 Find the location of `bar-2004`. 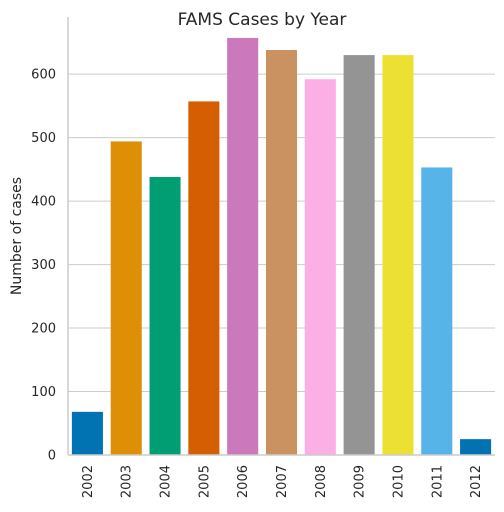

bar-2004 is located at coordinates (165, 315).